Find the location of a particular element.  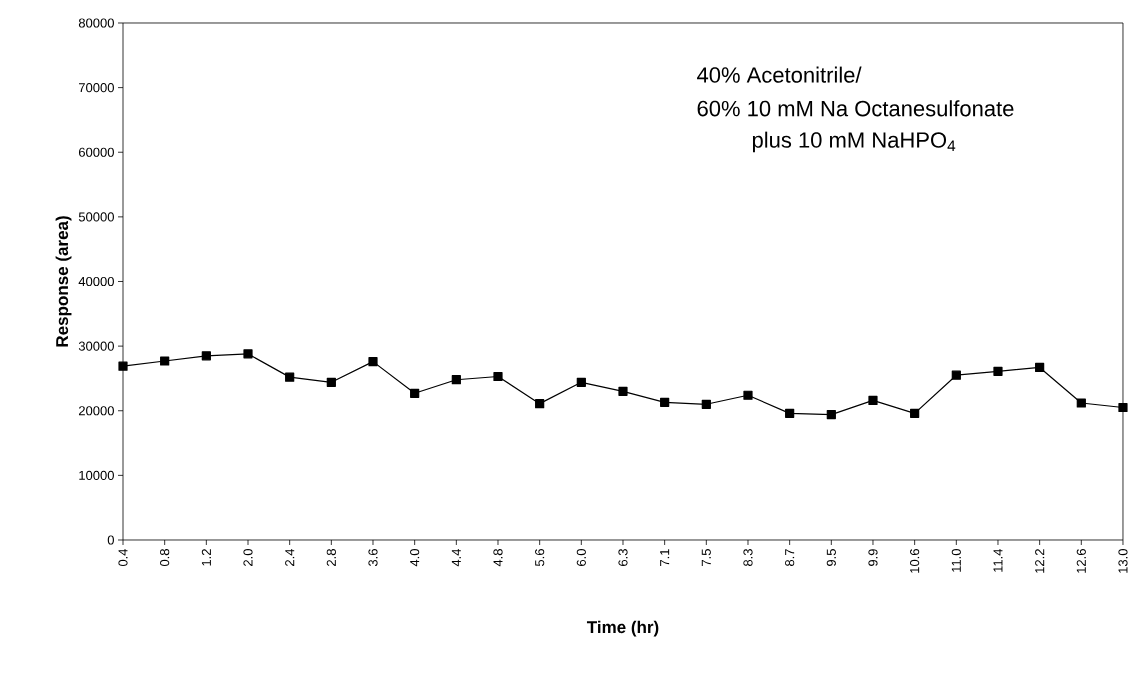

x-tick-label: 6.3 is located at coordinates (623, 557).